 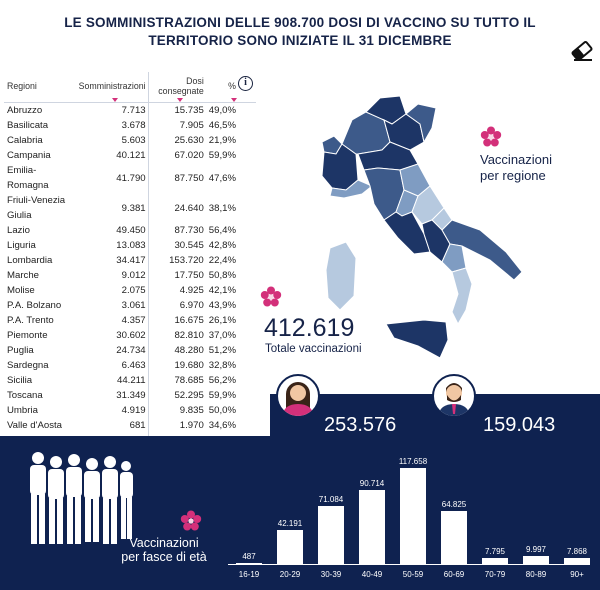 I want to click on cell-dosi: 4.925, so click(x=191, y=290).